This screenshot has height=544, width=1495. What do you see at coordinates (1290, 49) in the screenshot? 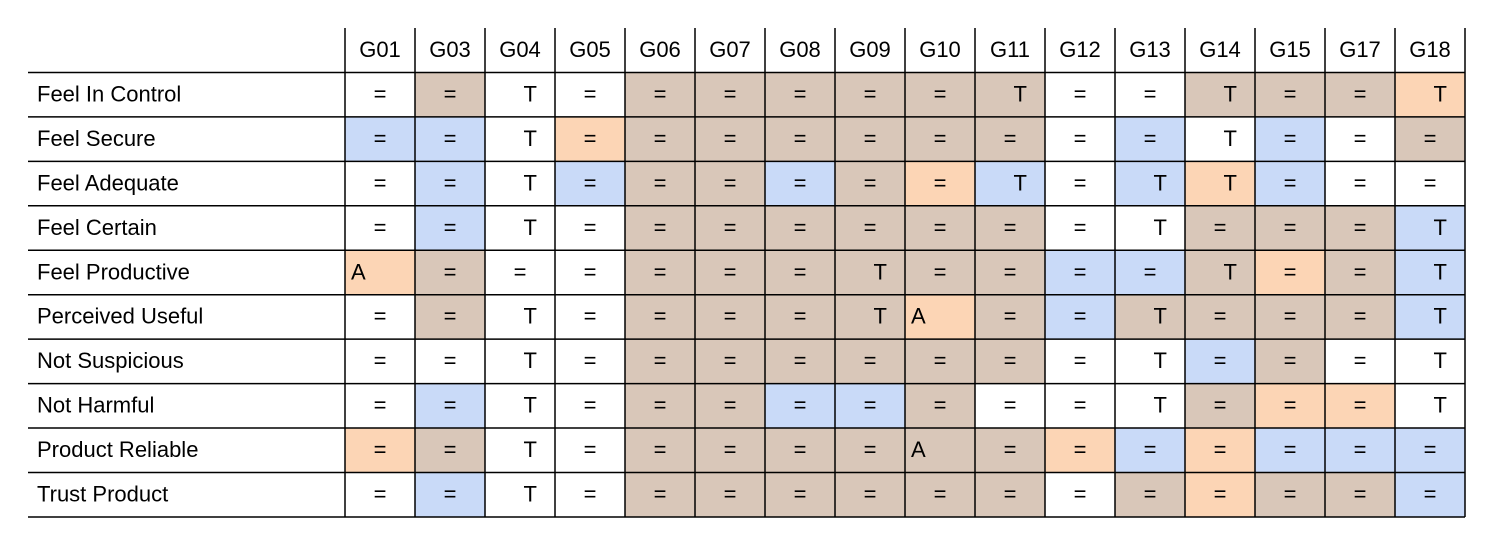
I see `column-header: G15` at bounding box center [1290, 49].